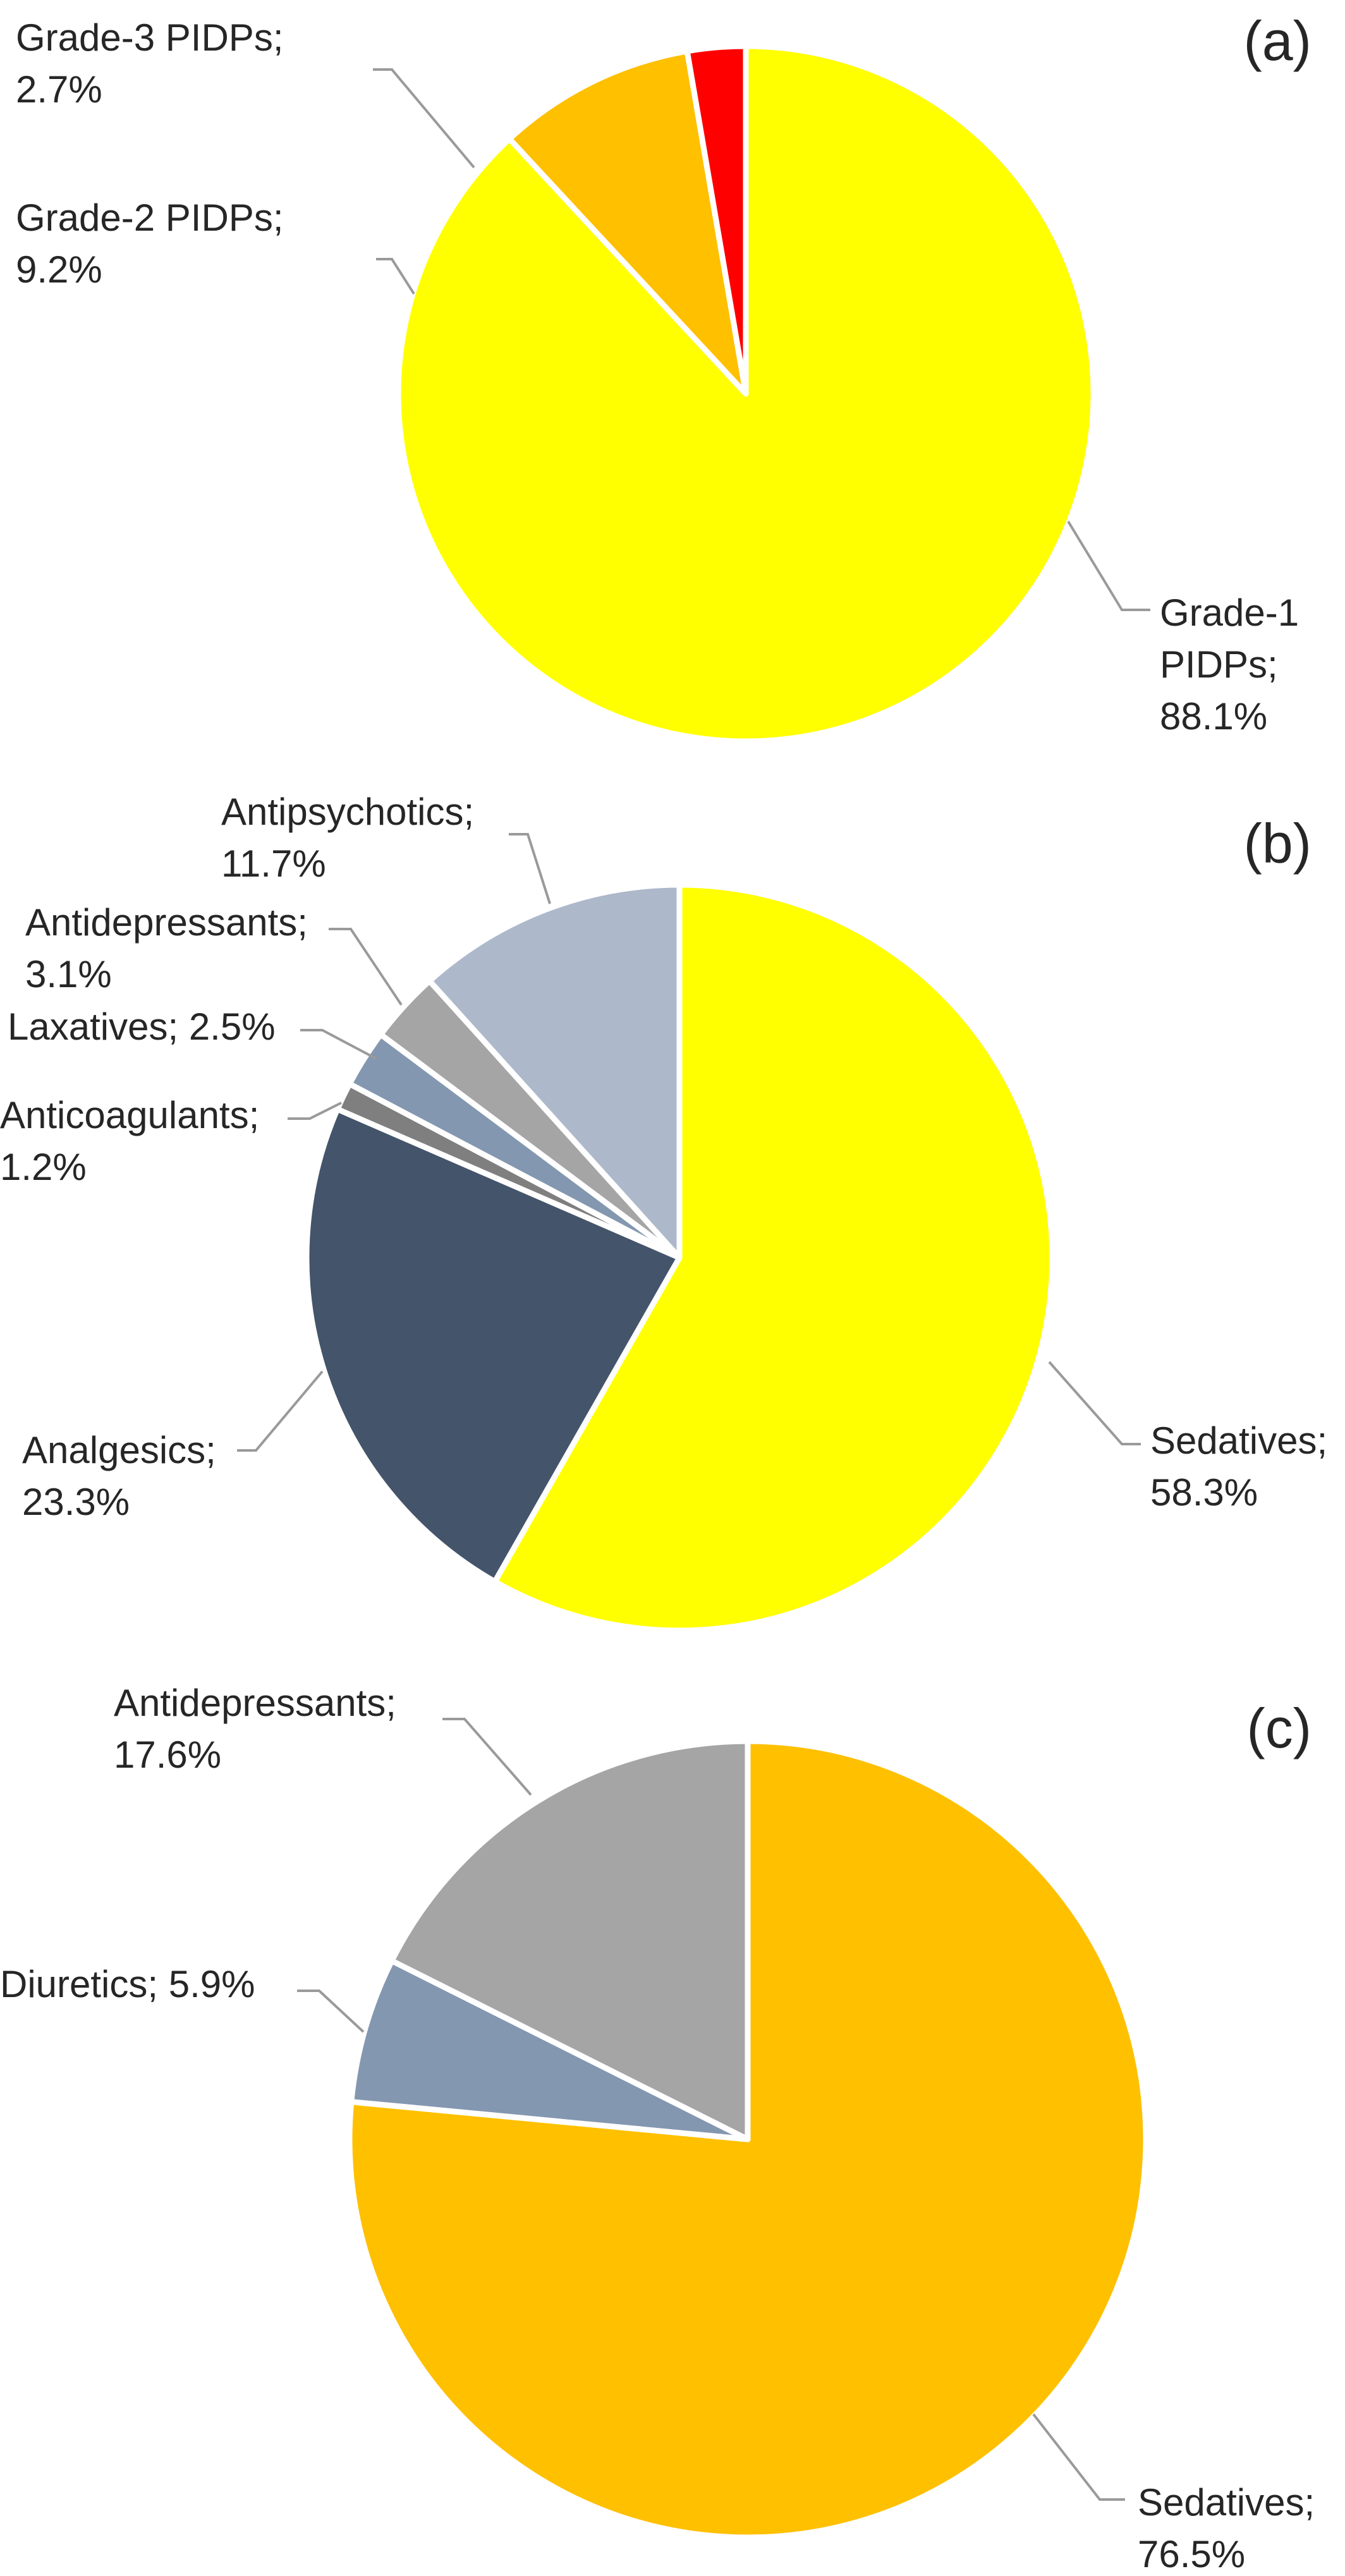 Image resolution: width=1345 pixels, height=2576 pixels. I want to click on value-label: 17.6%, so click(167, 1755).